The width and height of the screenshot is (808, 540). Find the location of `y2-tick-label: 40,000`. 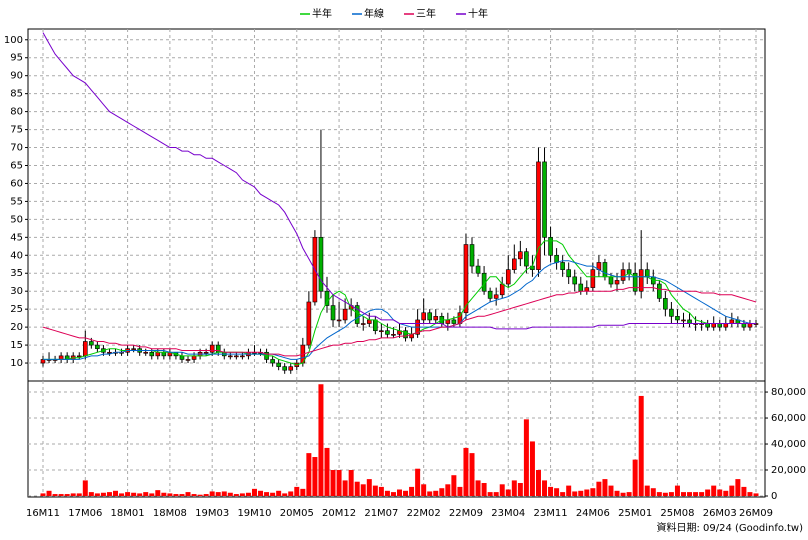

y2-tick-label: 40,000 is located at coordinates (788, 444).